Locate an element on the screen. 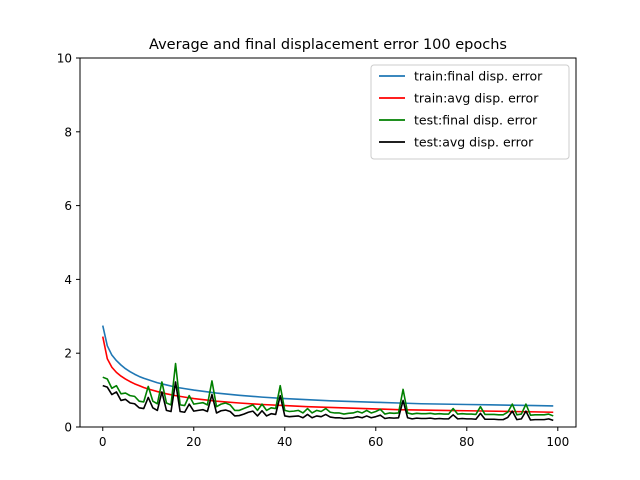  y-tick-label: 6 is located at coordinates (68, 206).